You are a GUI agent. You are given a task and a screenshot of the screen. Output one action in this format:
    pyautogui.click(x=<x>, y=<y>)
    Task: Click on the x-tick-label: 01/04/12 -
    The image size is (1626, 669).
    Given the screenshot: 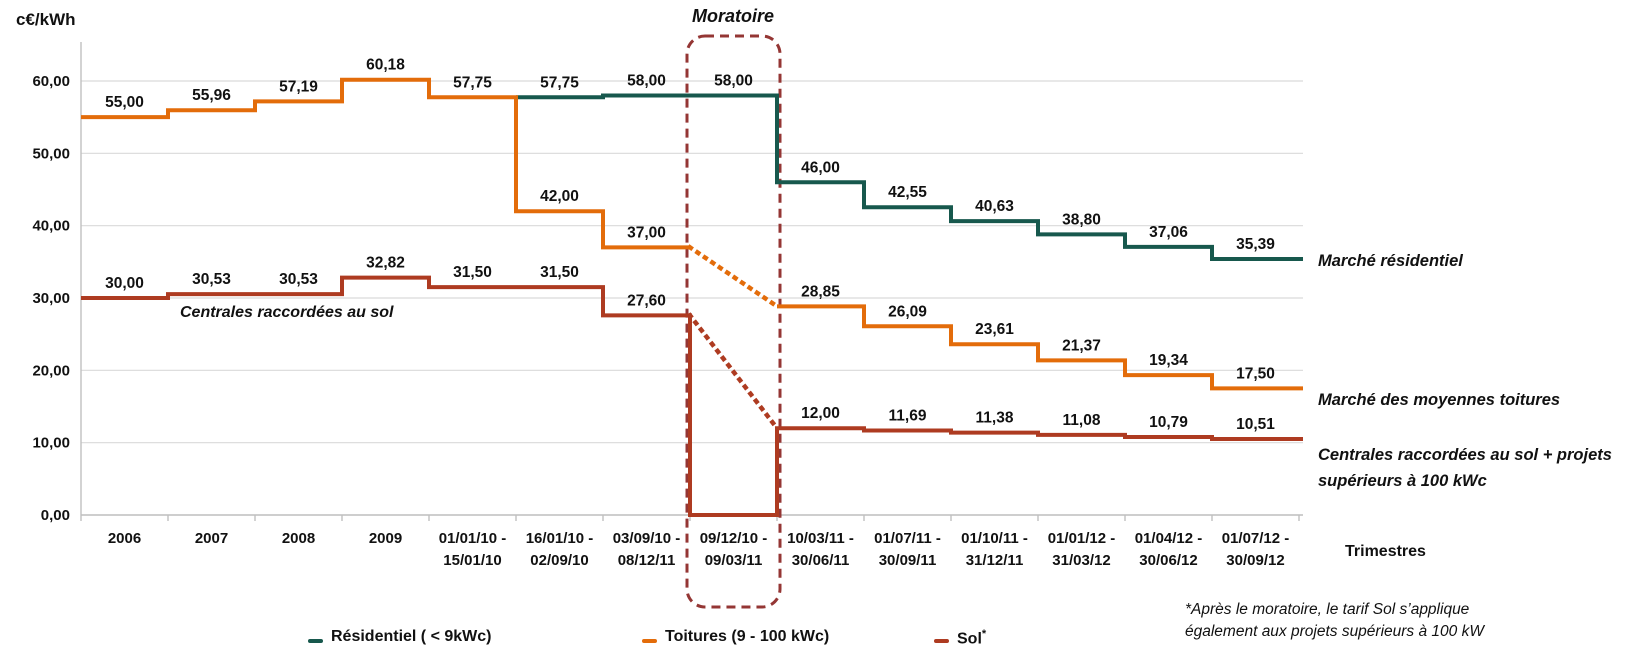 What is the action you would take?
    pyautogui.click(x=1169, y=538)
    